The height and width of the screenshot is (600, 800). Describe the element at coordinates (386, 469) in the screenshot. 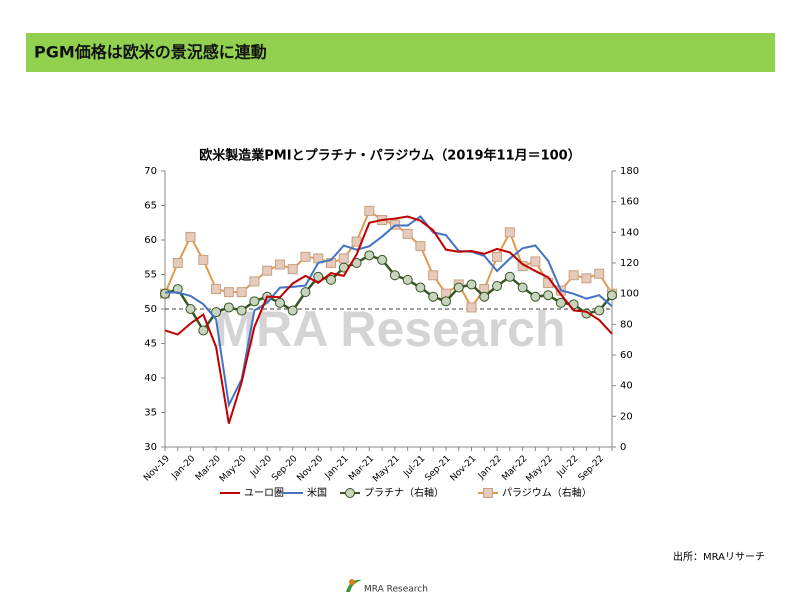

I see `x-tick-label: May-21` at that location.